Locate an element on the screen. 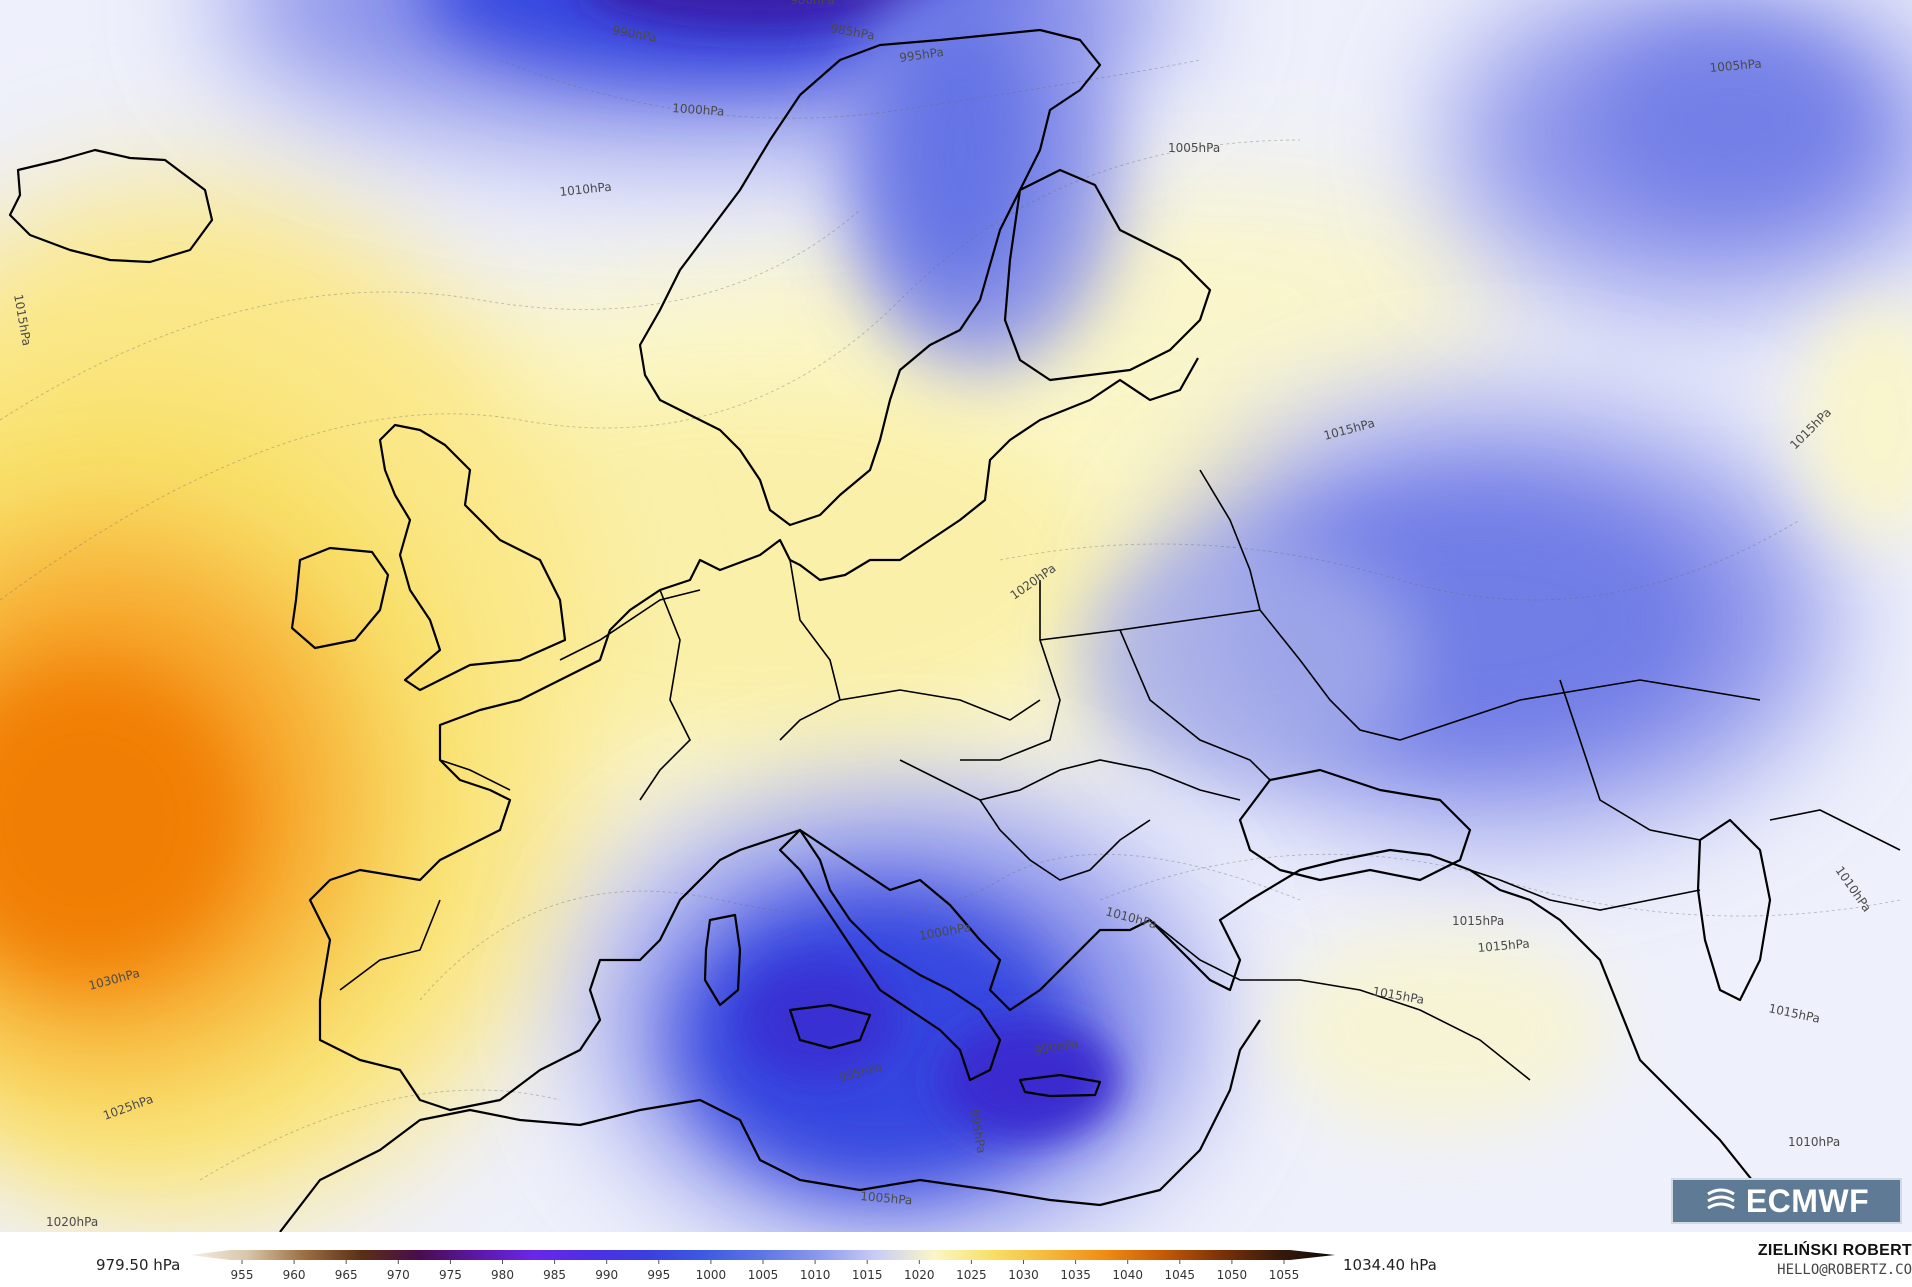 The height and width of the screenshot is (1287, 1912). britain-coast is located at coordinates (472, 557).